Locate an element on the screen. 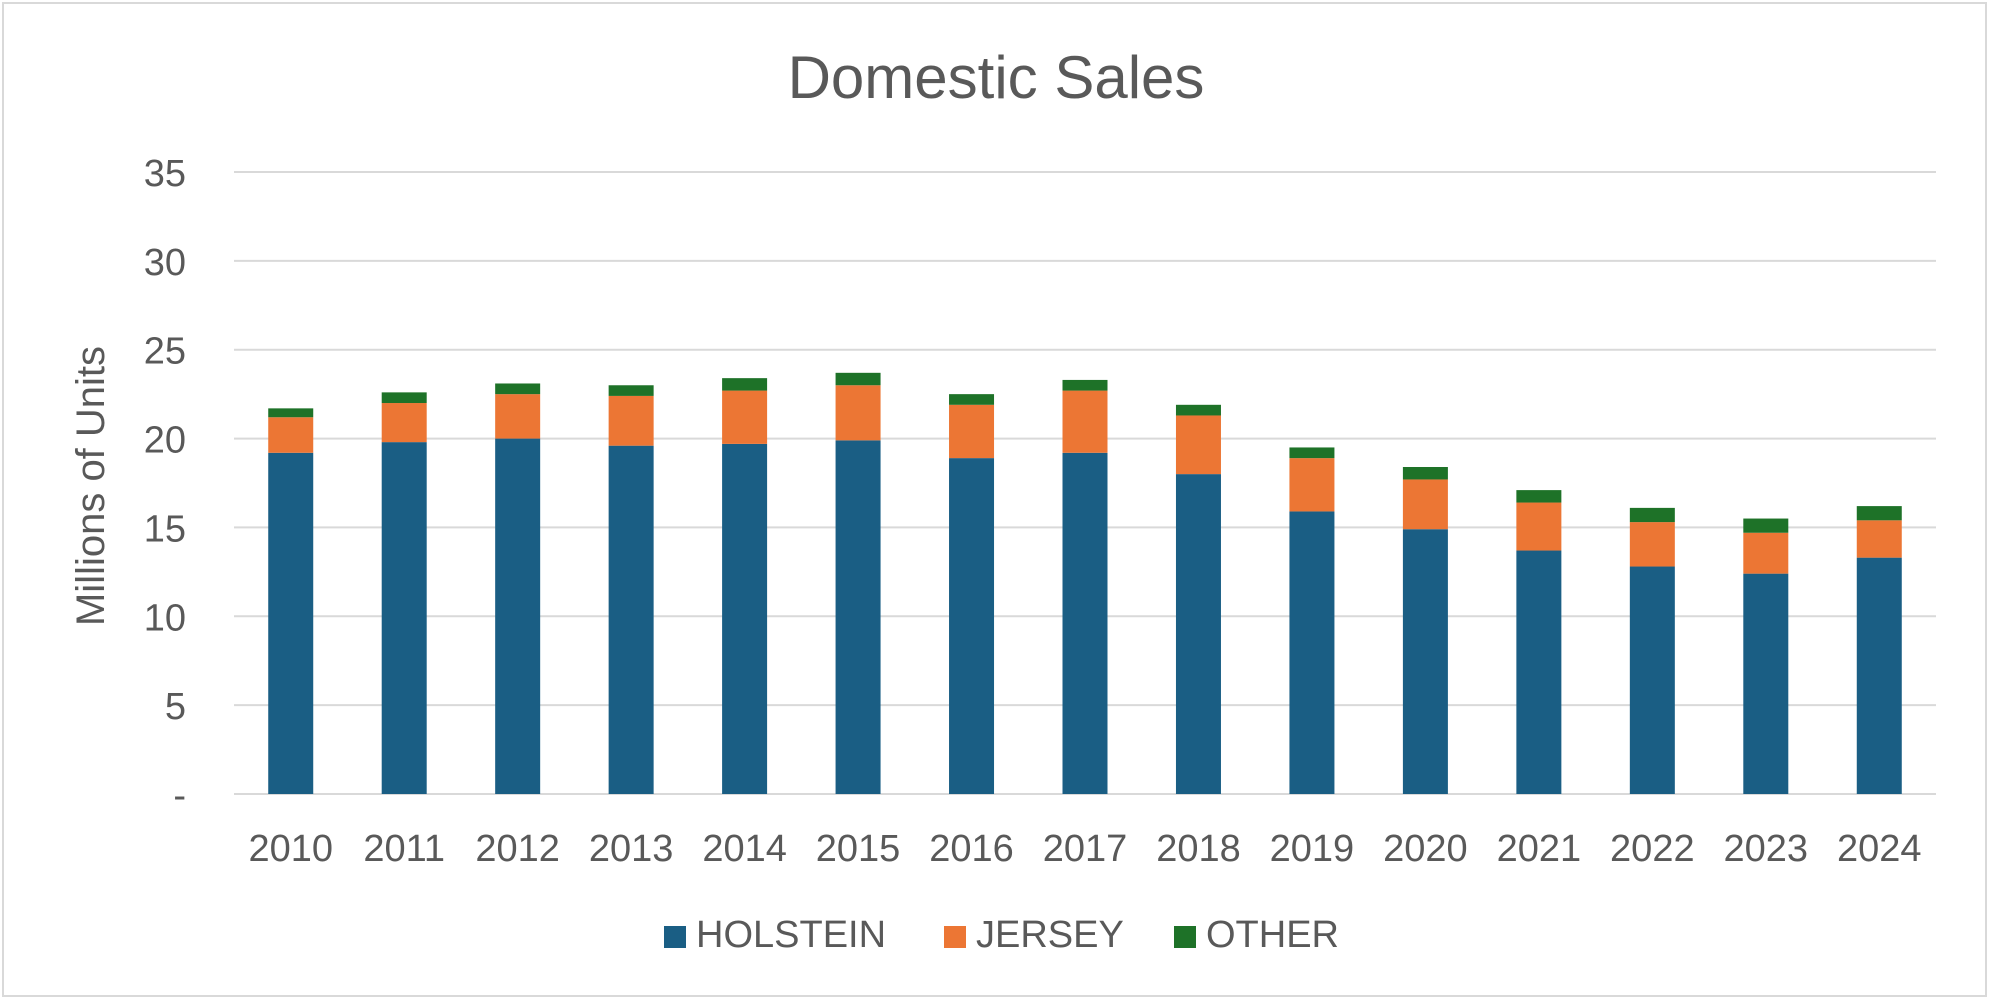  bar-holstein-2017 is located at coordinates (1085, 623).